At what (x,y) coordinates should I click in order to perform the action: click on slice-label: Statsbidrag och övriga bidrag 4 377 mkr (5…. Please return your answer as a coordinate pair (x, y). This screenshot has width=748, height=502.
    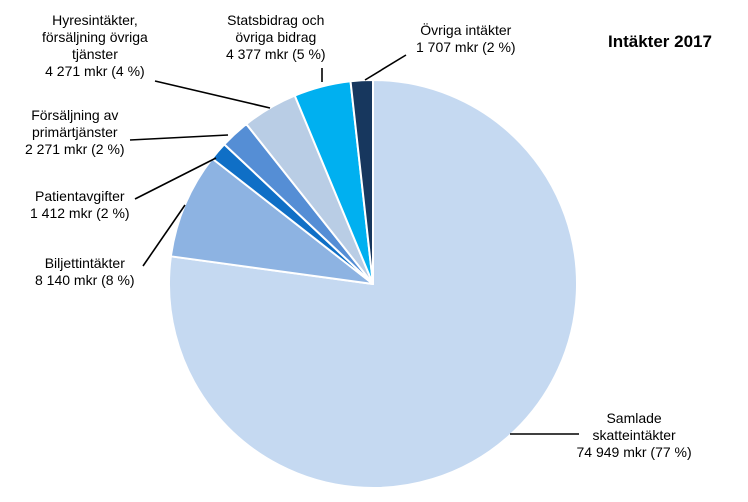
    Looking at the image, I should click on (276, 37).